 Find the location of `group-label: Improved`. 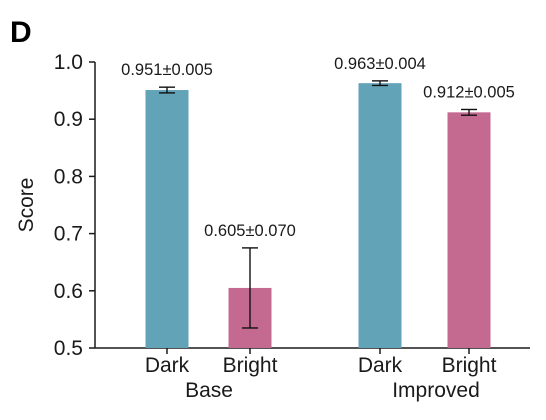

group-label: Improved is located at coordinates (436, 390).